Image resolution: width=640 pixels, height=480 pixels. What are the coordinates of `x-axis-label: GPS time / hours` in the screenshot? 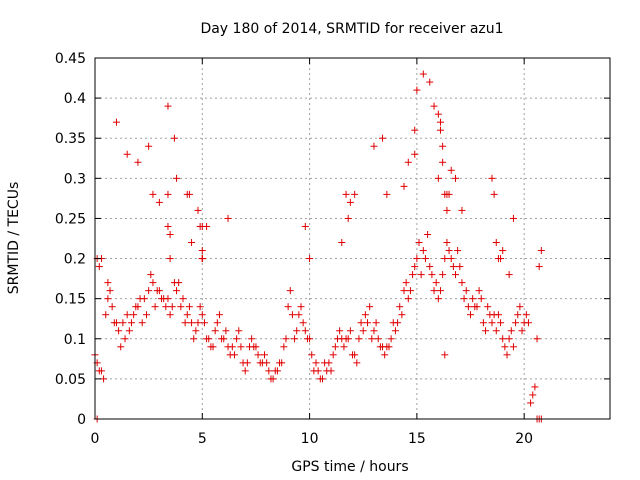 It's located at (349, 467).